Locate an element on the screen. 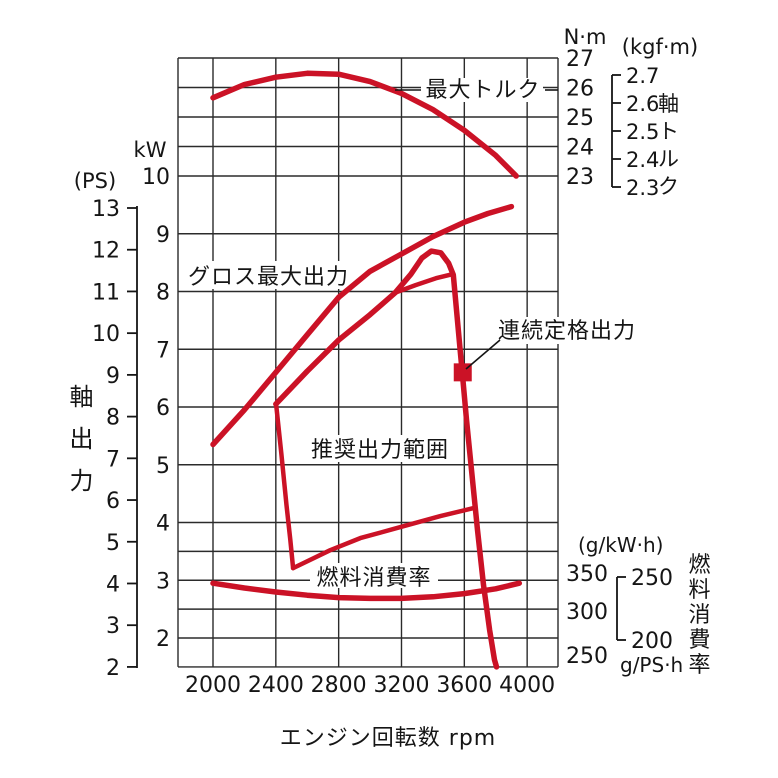  torque-axis-title: ク is located at coordinates (669, 187).